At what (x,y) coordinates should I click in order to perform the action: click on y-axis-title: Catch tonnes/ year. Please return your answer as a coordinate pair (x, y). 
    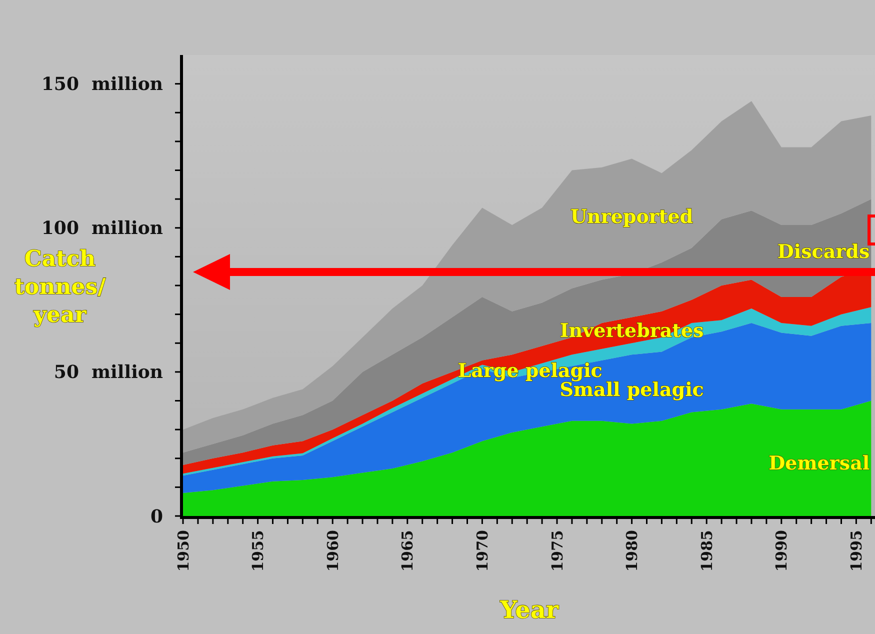
    Looking at the image, I should click on (60, 287).